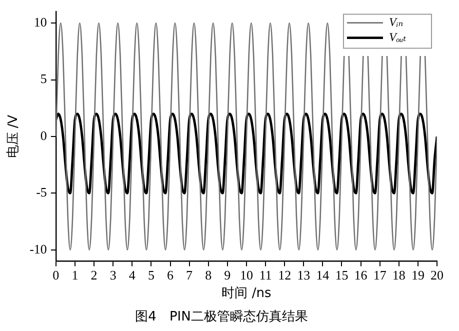 This screenshot has height=331, width=459. Describe the element at coordinates (132, 274) in the screenshot. I see `x-tick-label: 4` at that location.